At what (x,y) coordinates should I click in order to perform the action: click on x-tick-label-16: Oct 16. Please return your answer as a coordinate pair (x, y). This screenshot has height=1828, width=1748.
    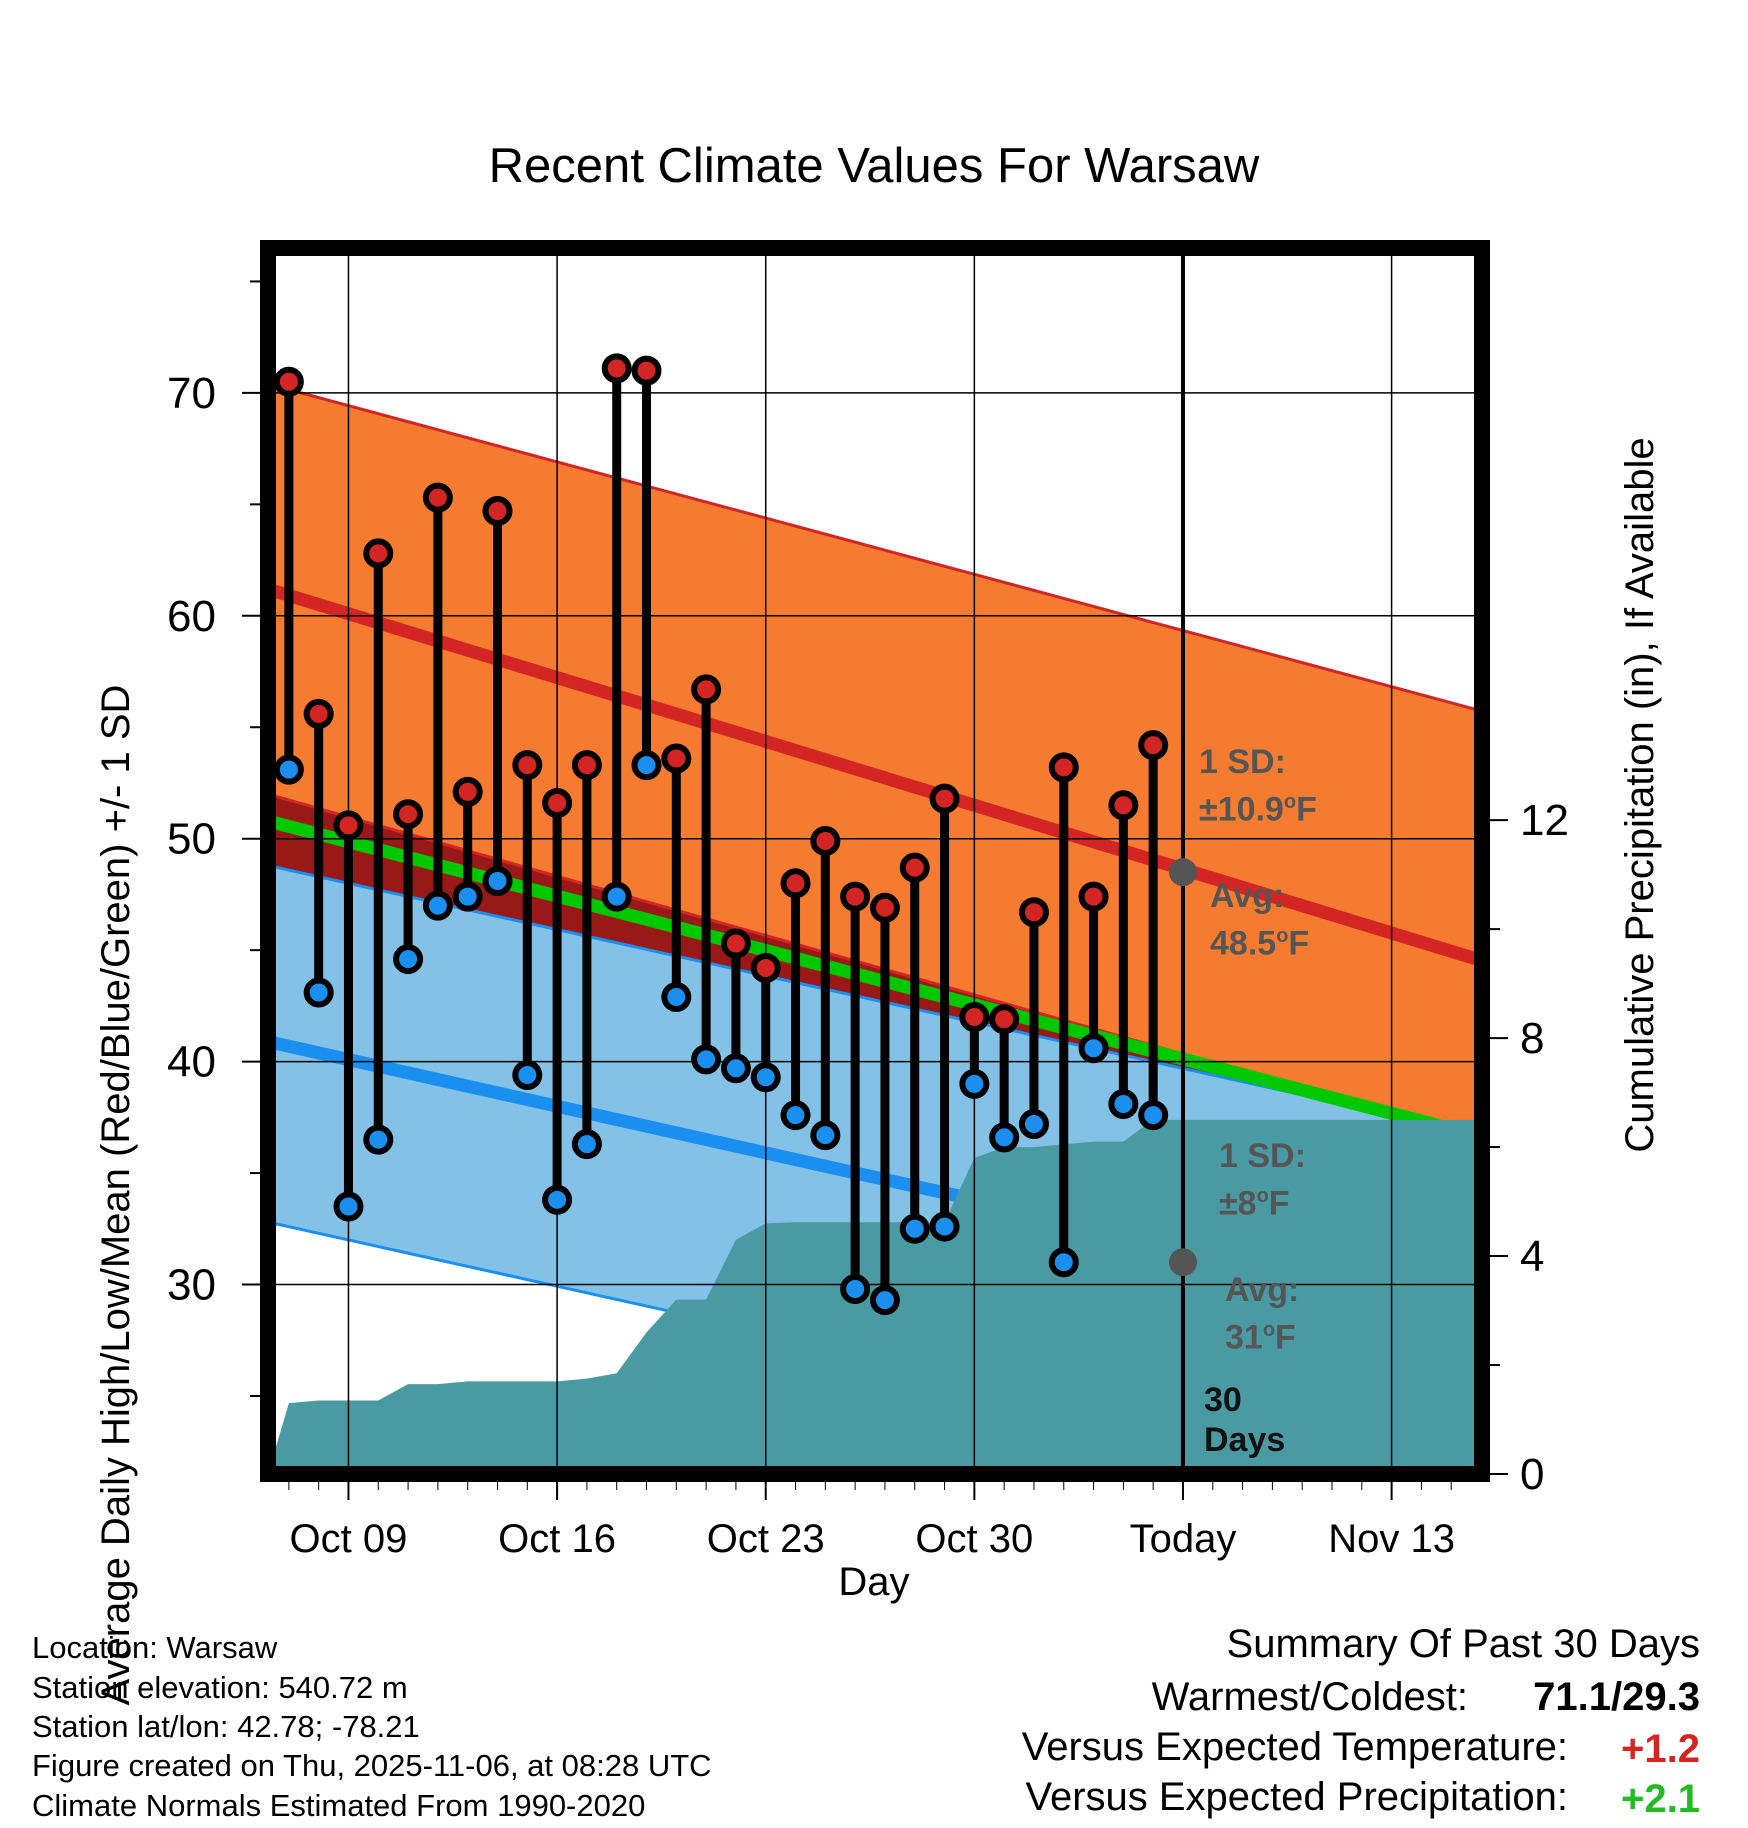
    Looking at the image, I should click on (557, 1539).